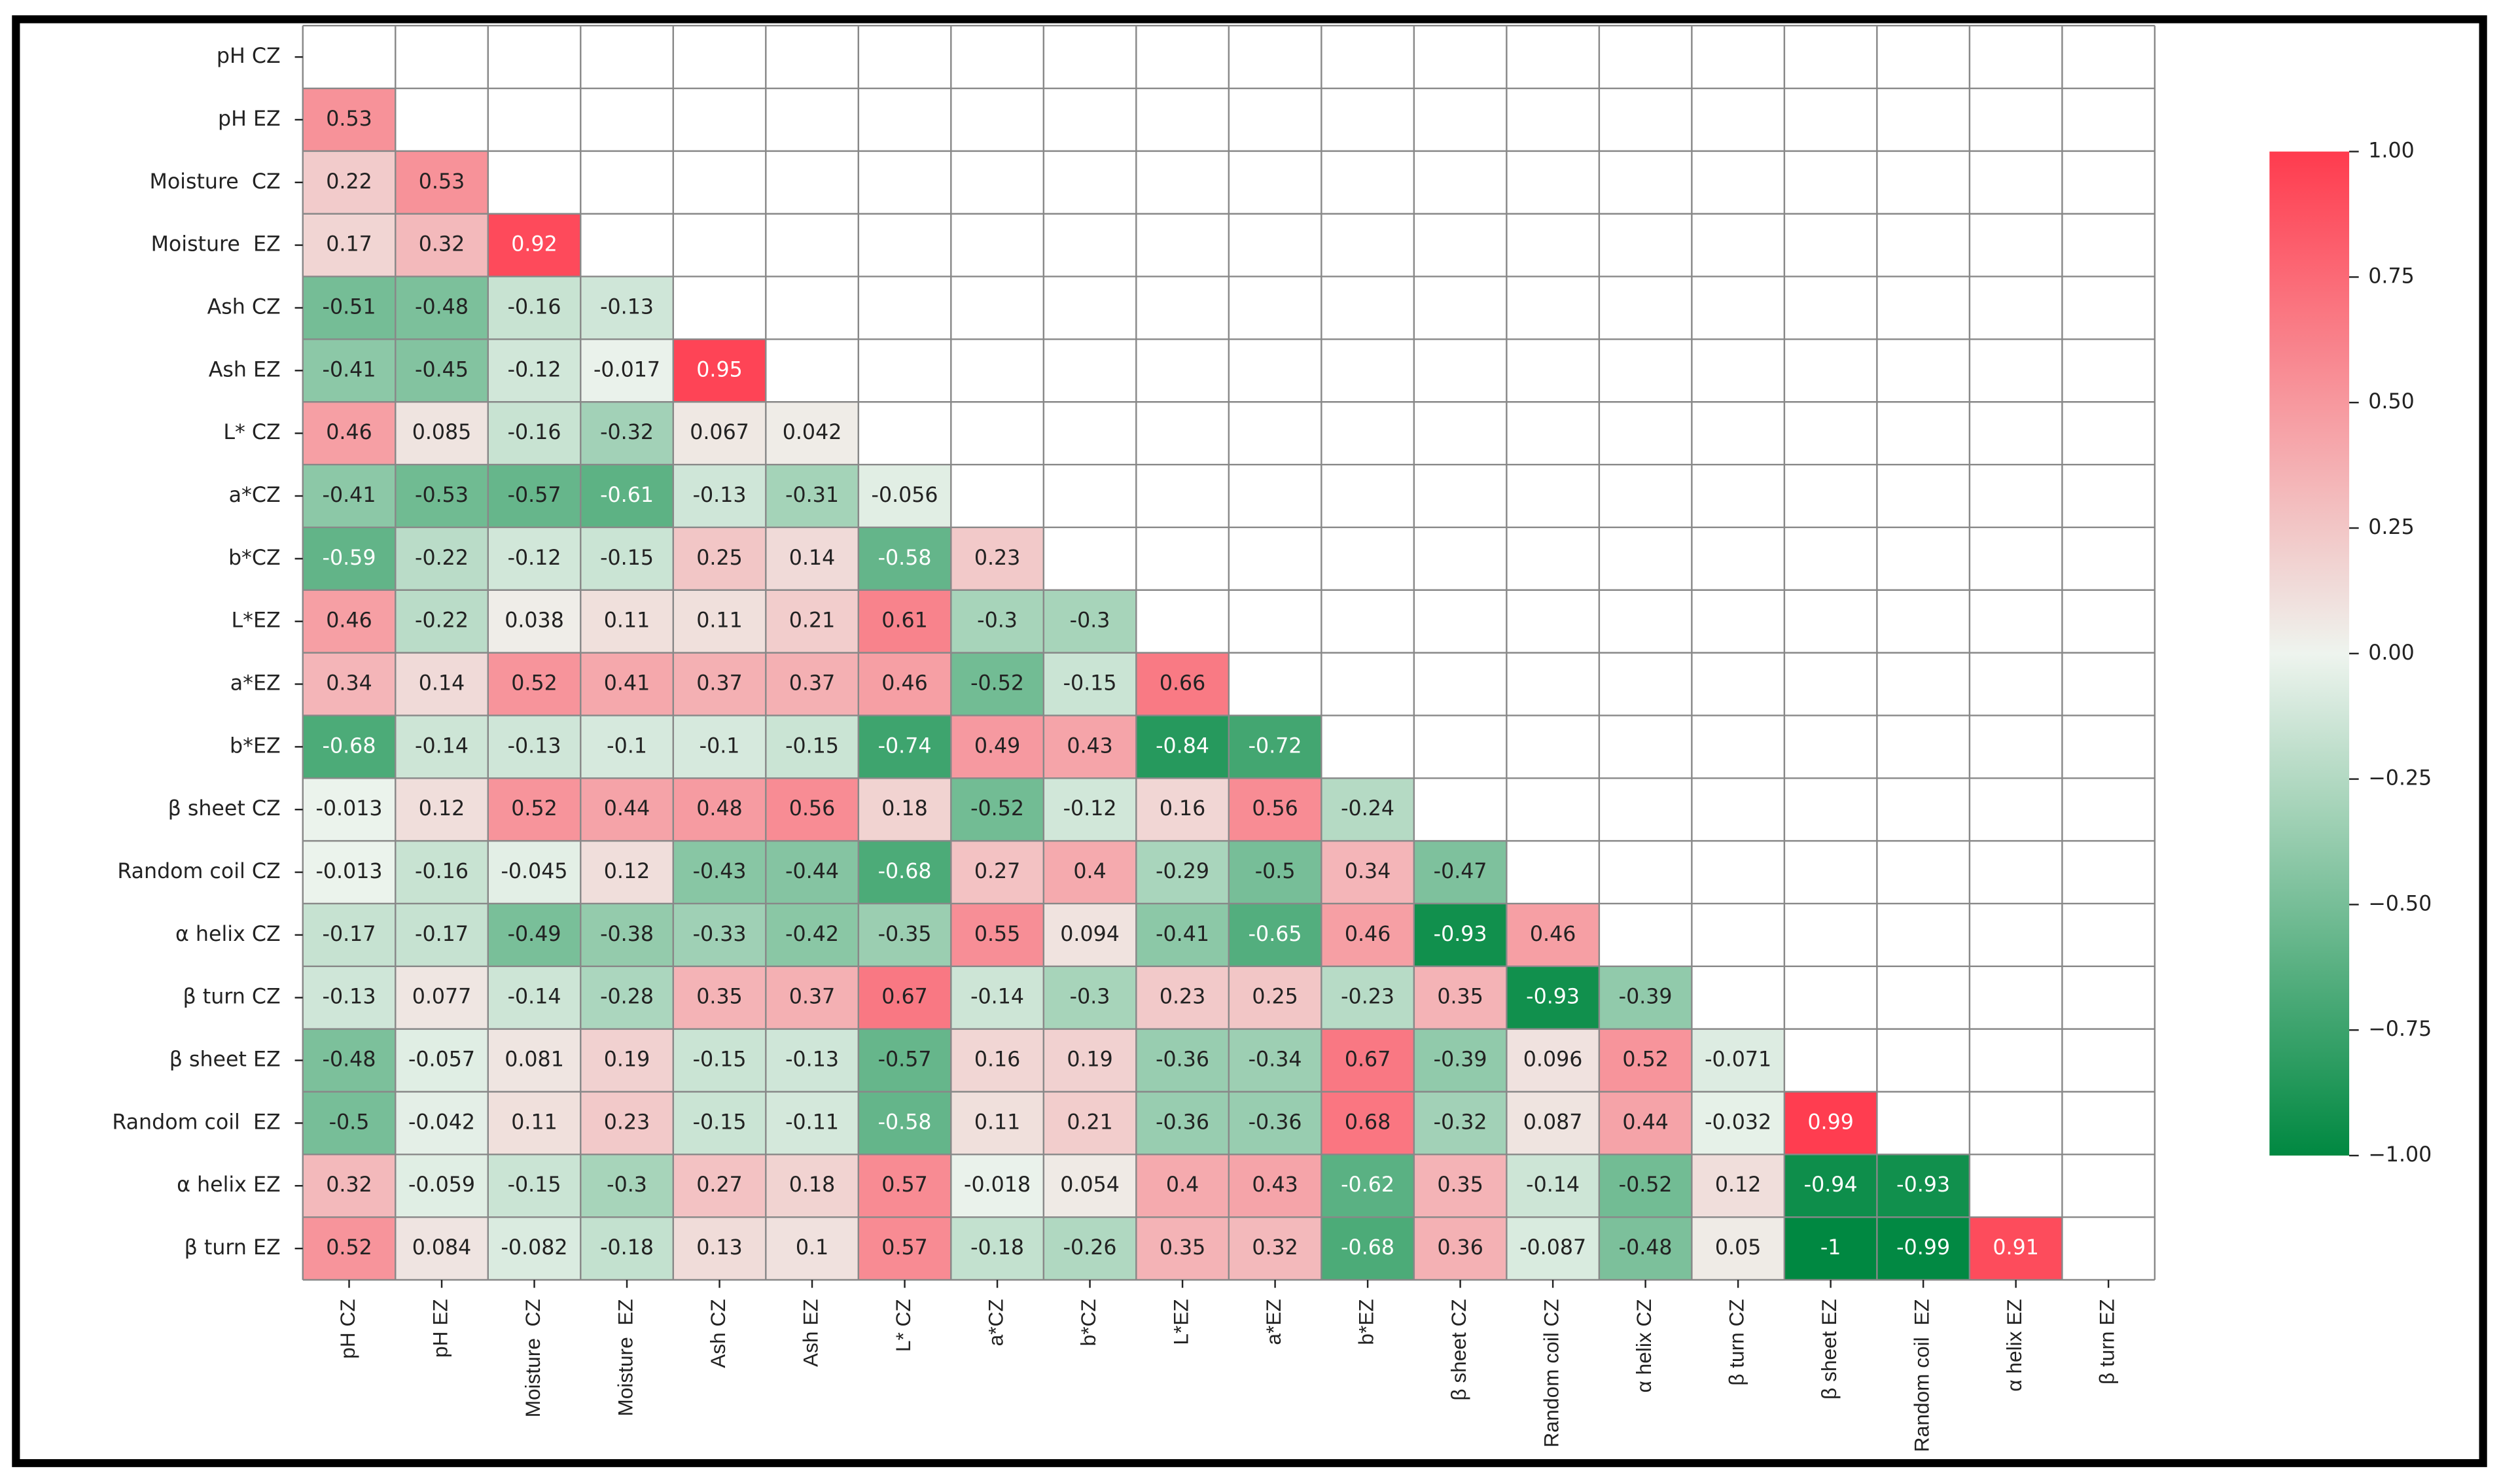 The image size is (2499, 1484). Describe the element at coordinates (627, 997) in the screenshot. I see `cell-label: -0.28` at that location.